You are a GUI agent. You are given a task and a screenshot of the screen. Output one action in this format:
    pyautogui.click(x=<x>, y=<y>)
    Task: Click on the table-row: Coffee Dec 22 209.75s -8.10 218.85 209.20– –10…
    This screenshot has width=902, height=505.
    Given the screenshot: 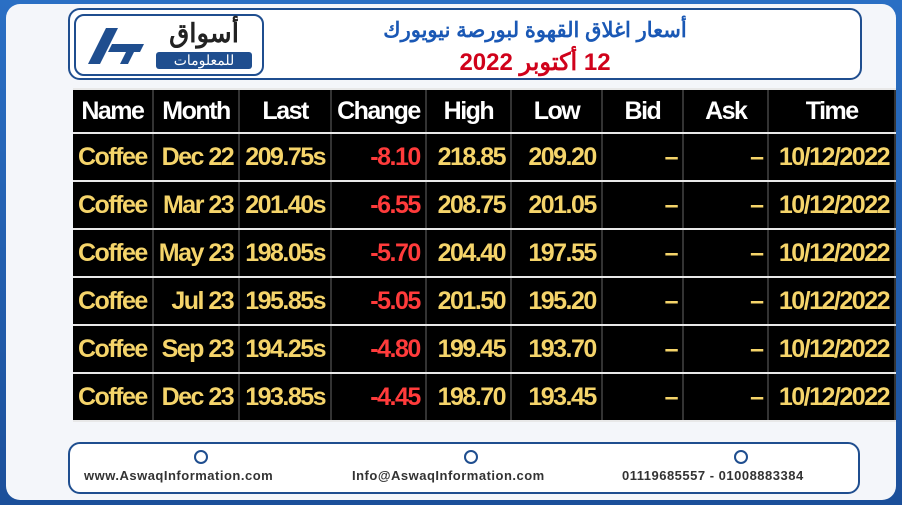 What is the action you would take?
    pyautogui.click(x=484, y=157)
    